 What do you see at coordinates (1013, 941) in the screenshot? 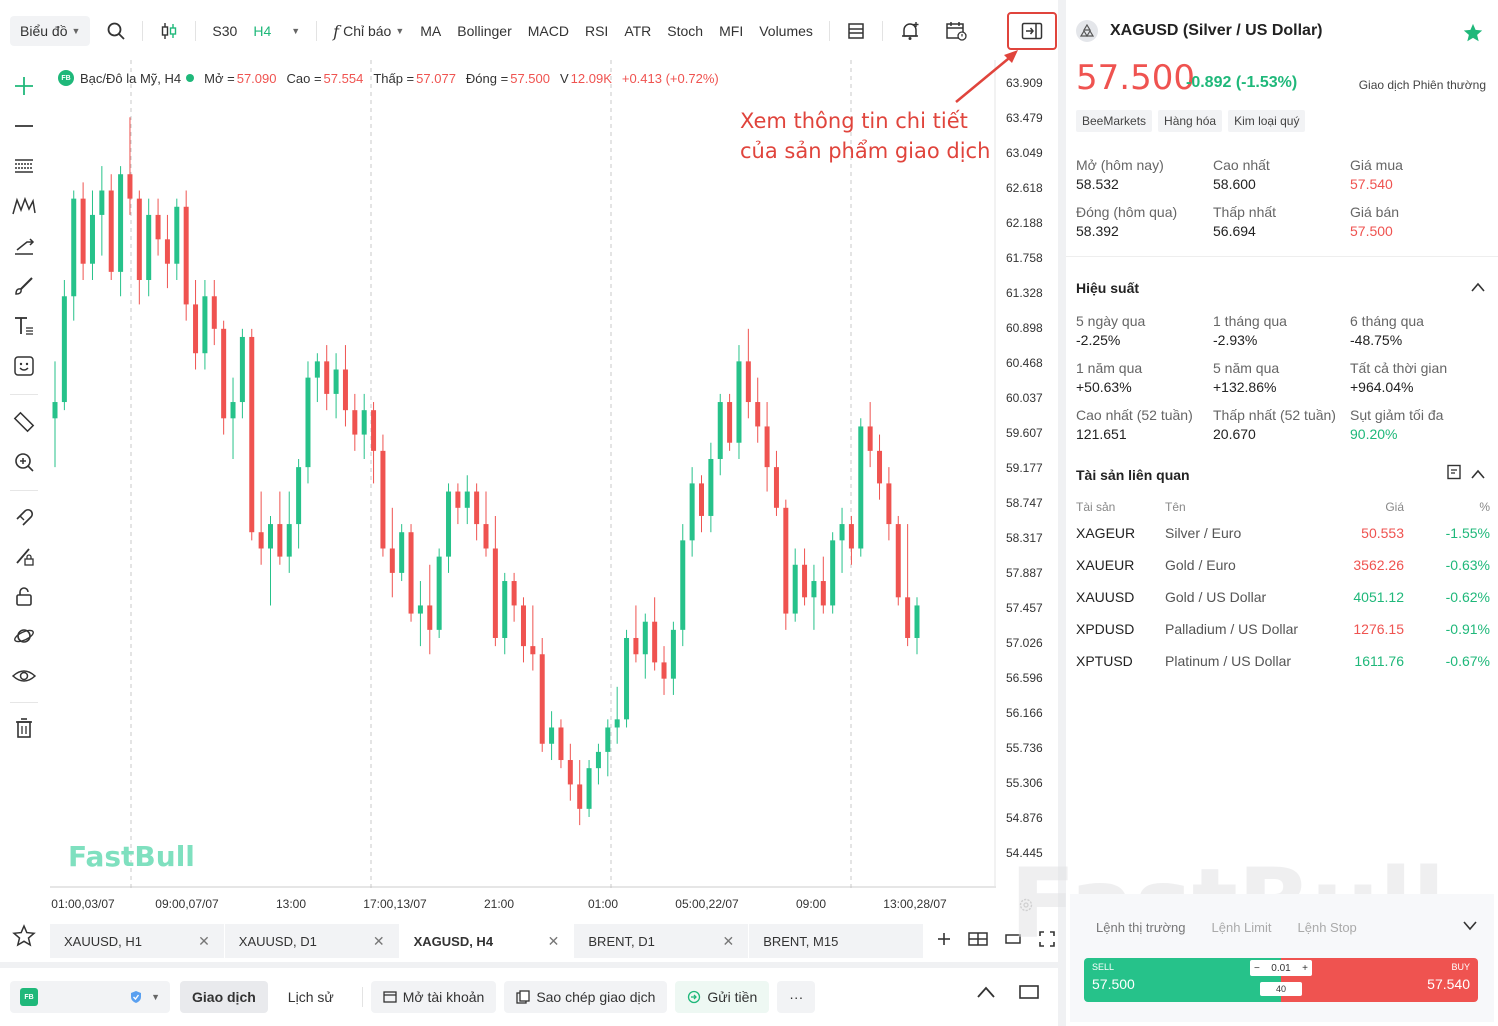
I see `single-layout-button` at bounding box center [1013, 941].